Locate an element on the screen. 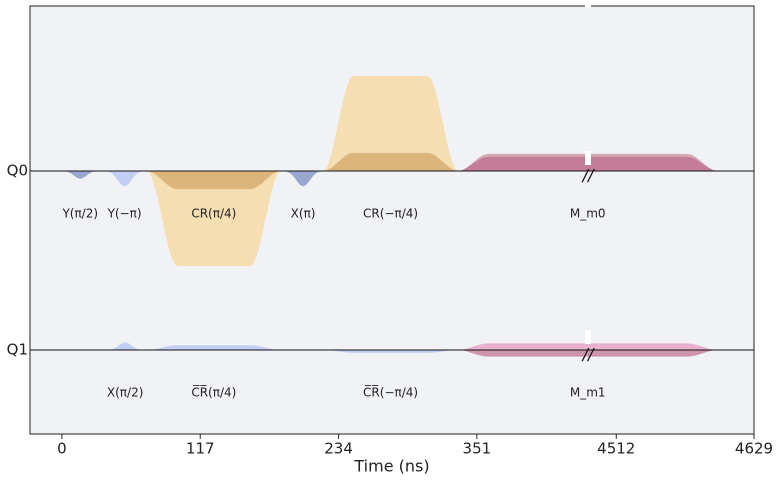  x-tick-label: 351 is located at coordinates (477, 449).